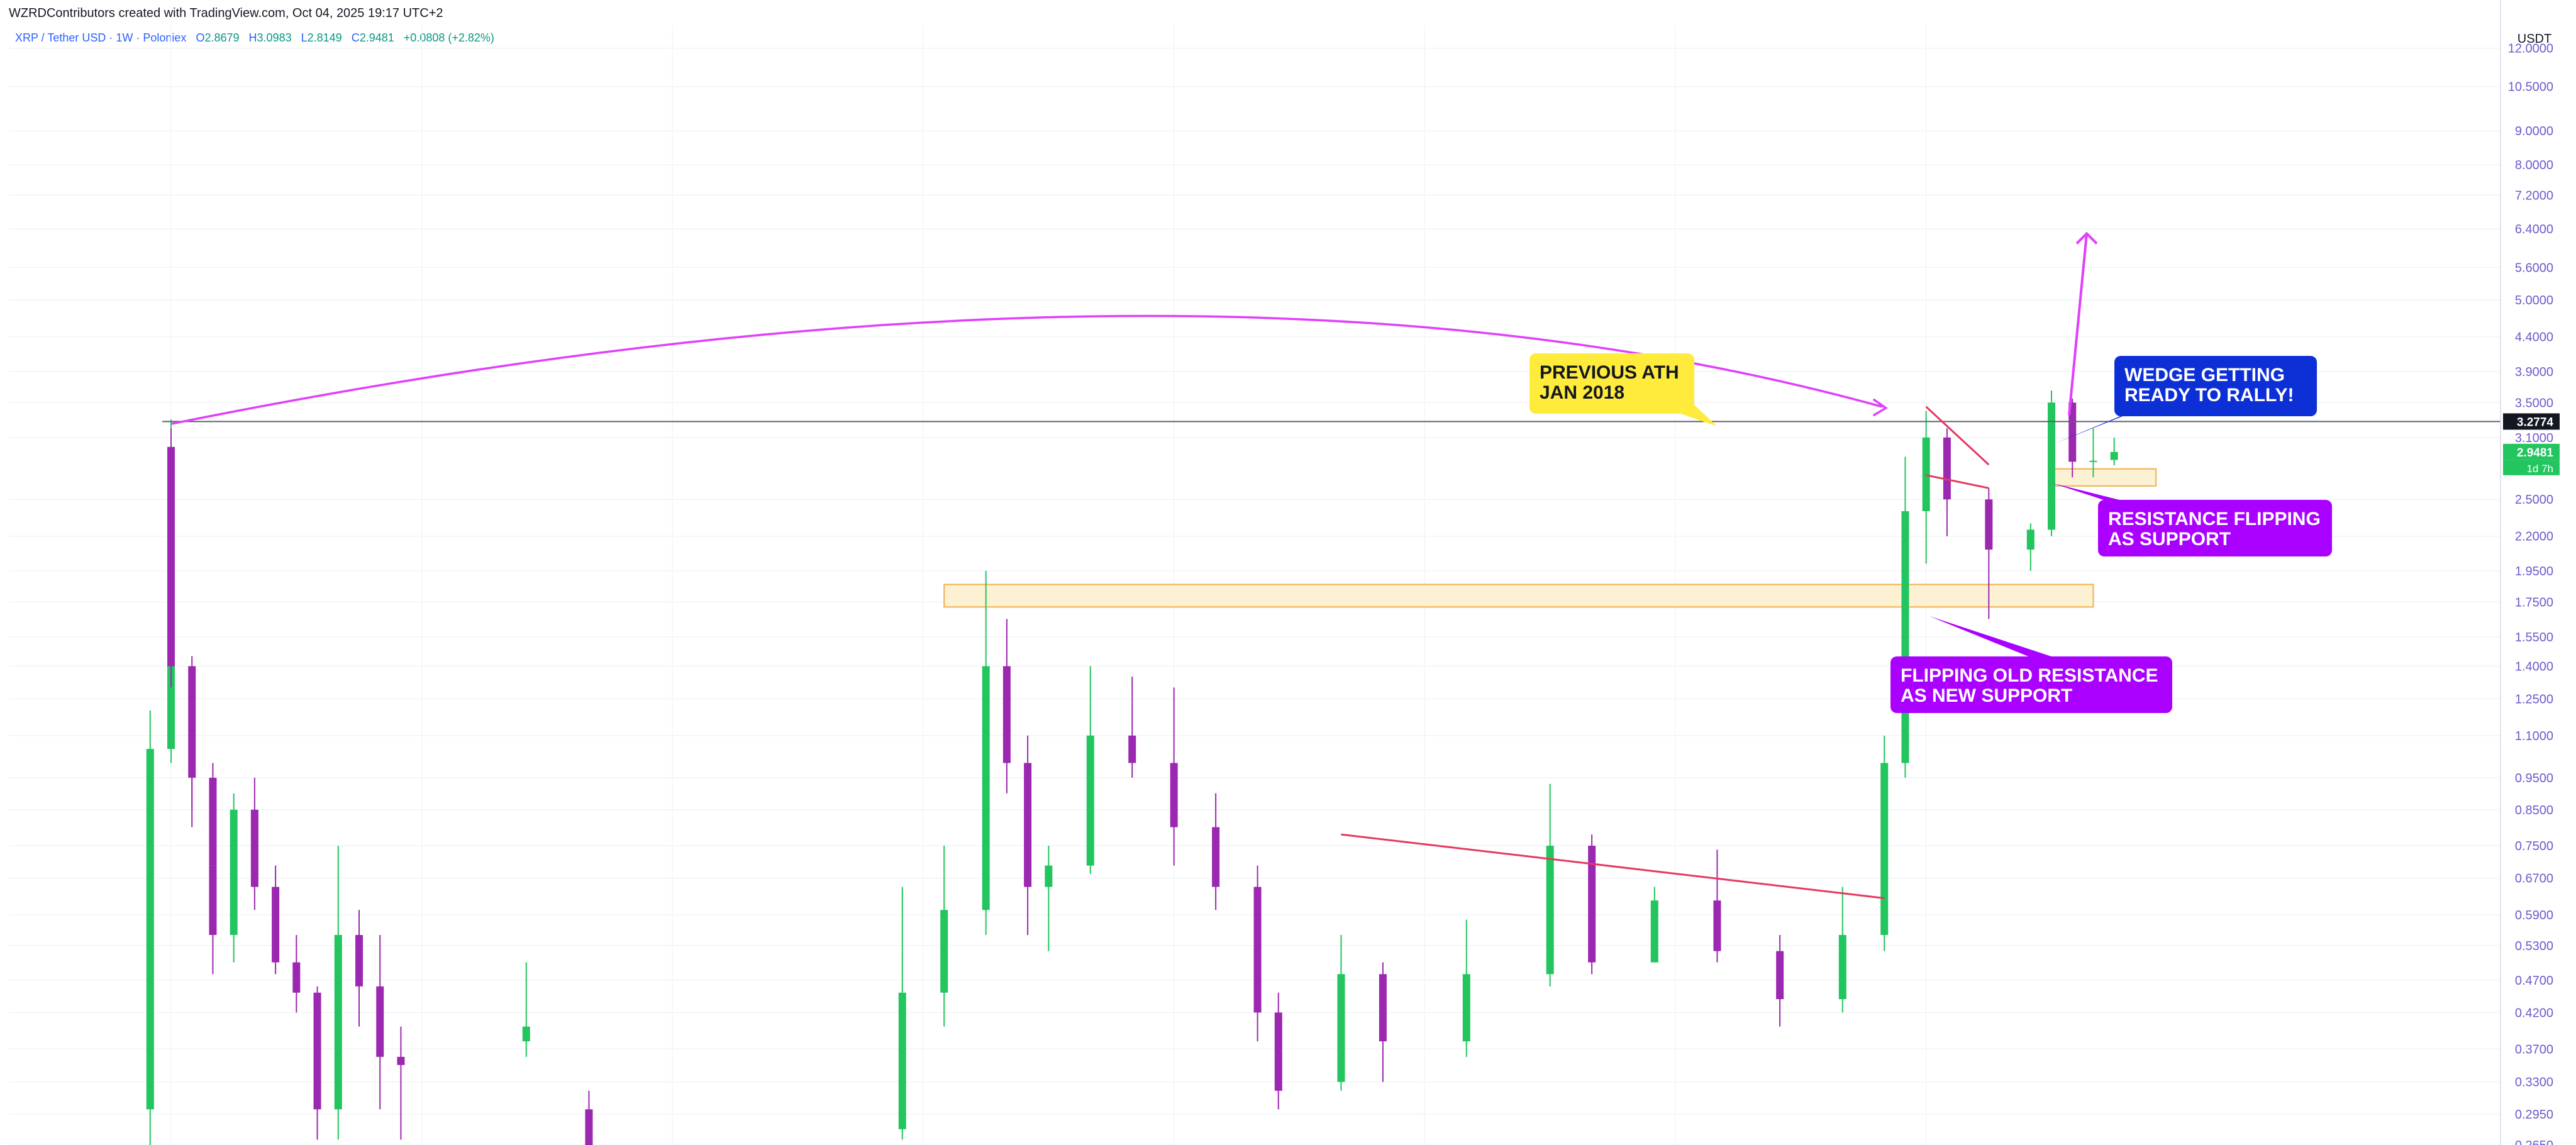 This screenshot has width=2576, height=1145. I want to click on axis-tick-label: 3.9000, so click(2534, 372).